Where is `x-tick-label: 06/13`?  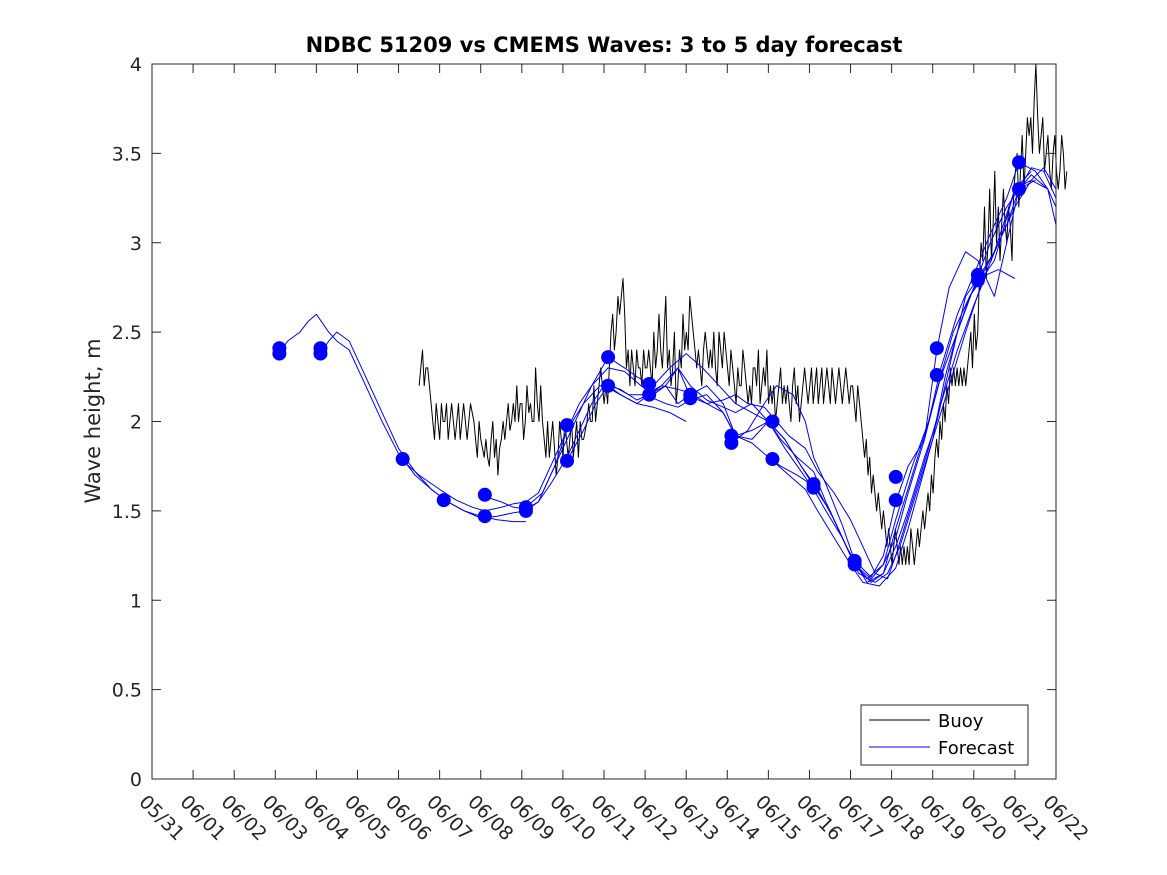
x-tick-label: 06/13 is located at coordinates (696, 818).